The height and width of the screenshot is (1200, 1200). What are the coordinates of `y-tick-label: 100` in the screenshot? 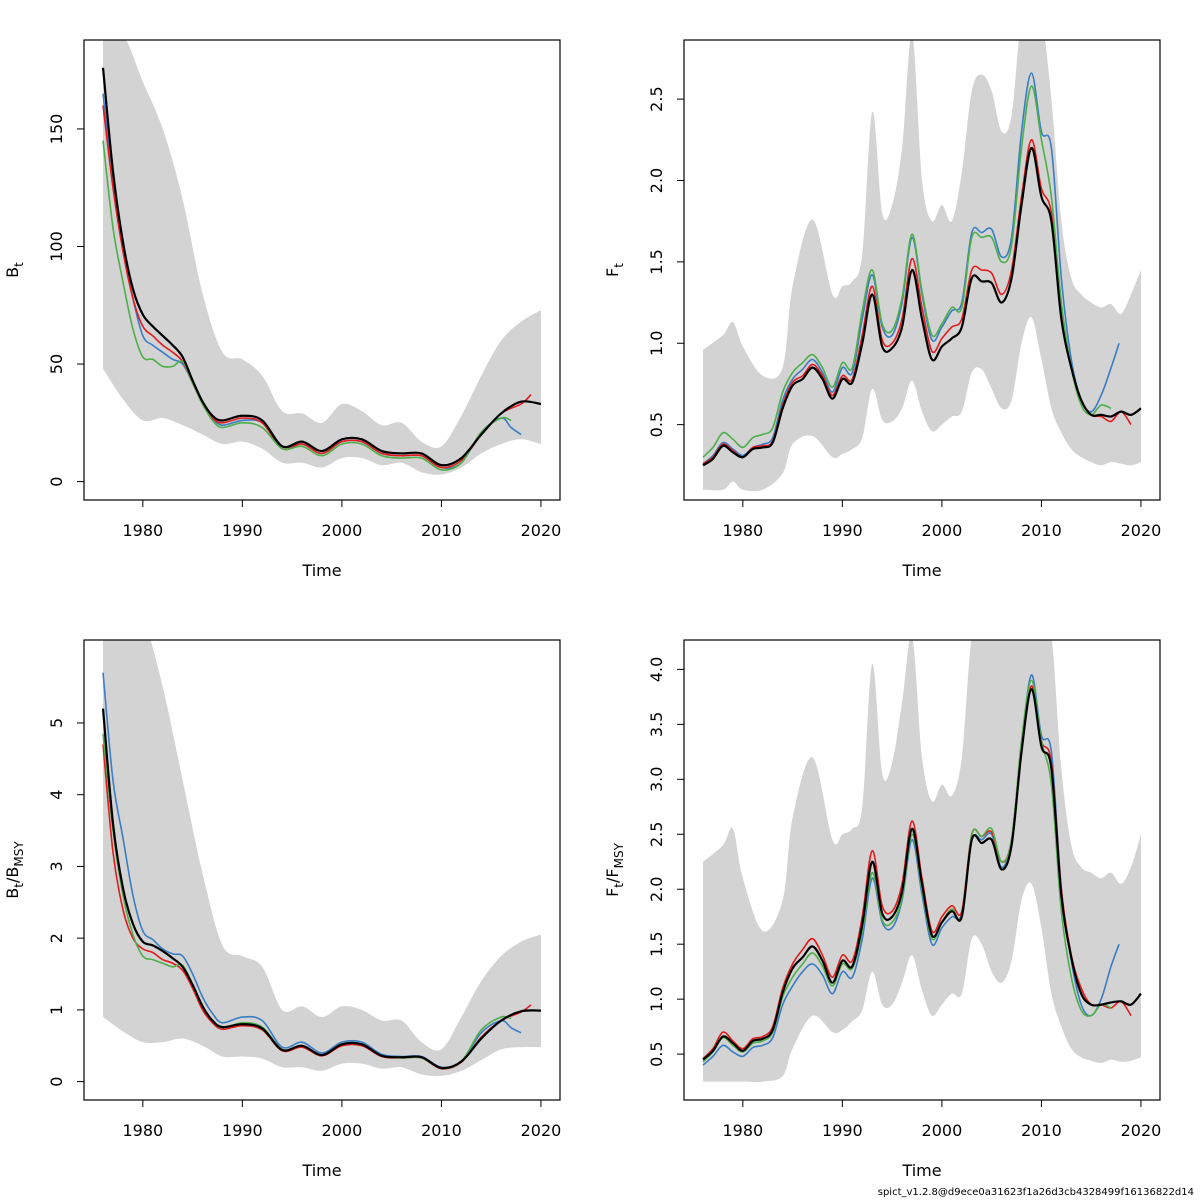 It's located at (56, 246).